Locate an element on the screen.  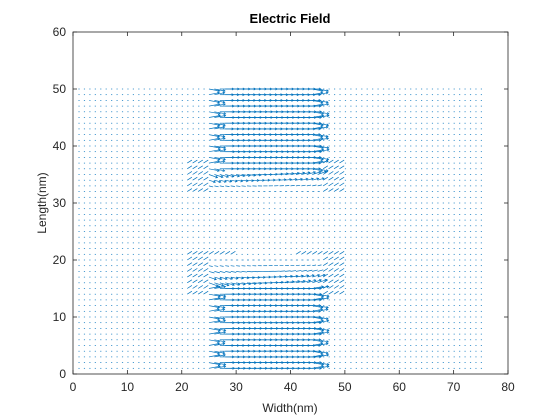
x-axis-label: Width(nm) is located at coordinates (289, 408).